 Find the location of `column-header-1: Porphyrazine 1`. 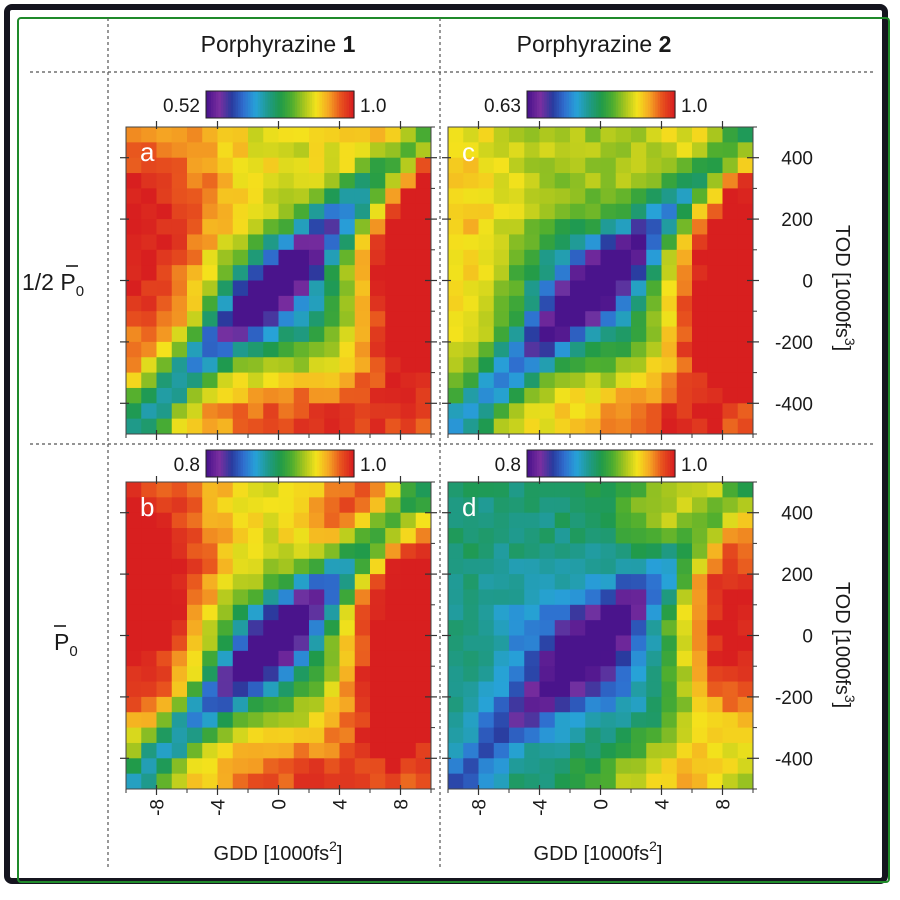

column-header-1: Porphyrazine 1 is located at coordinates (278, 44).